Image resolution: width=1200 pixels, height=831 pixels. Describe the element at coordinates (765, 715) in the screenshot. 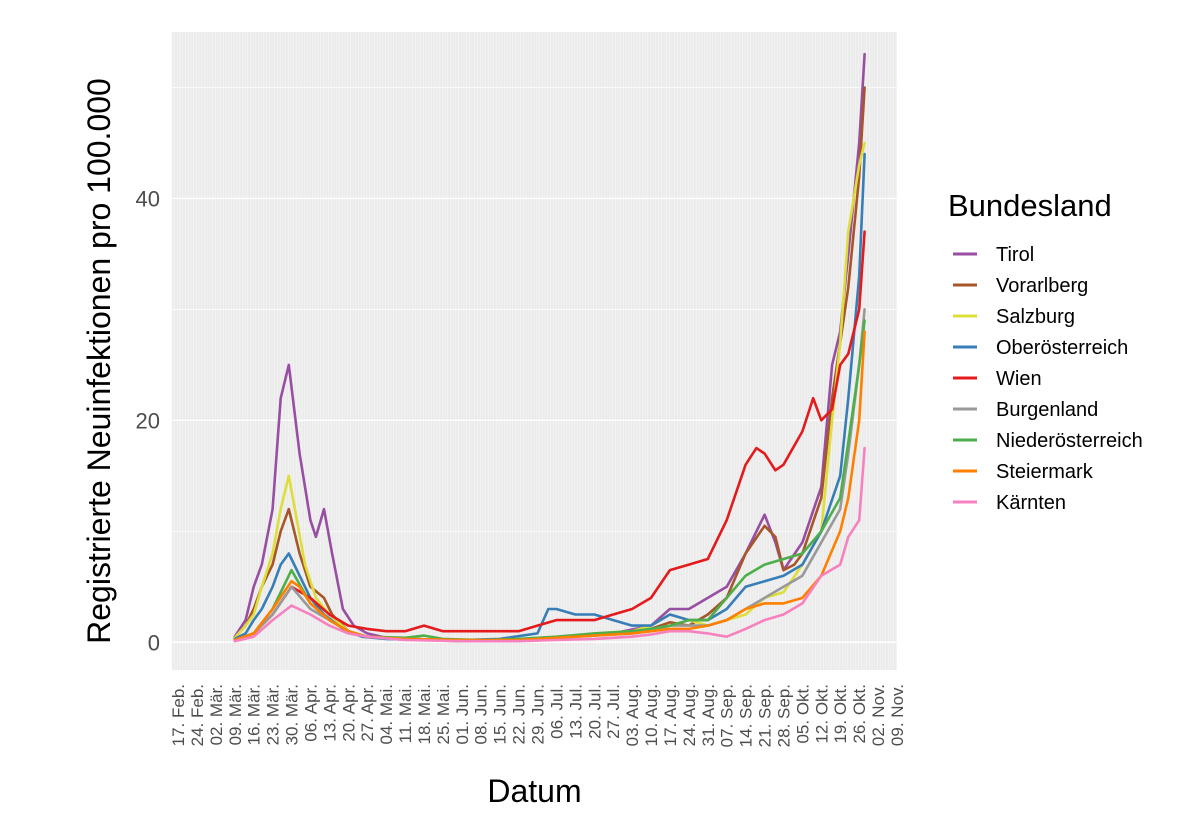

I see `x-tick-label: 21. Sep.` at that location.